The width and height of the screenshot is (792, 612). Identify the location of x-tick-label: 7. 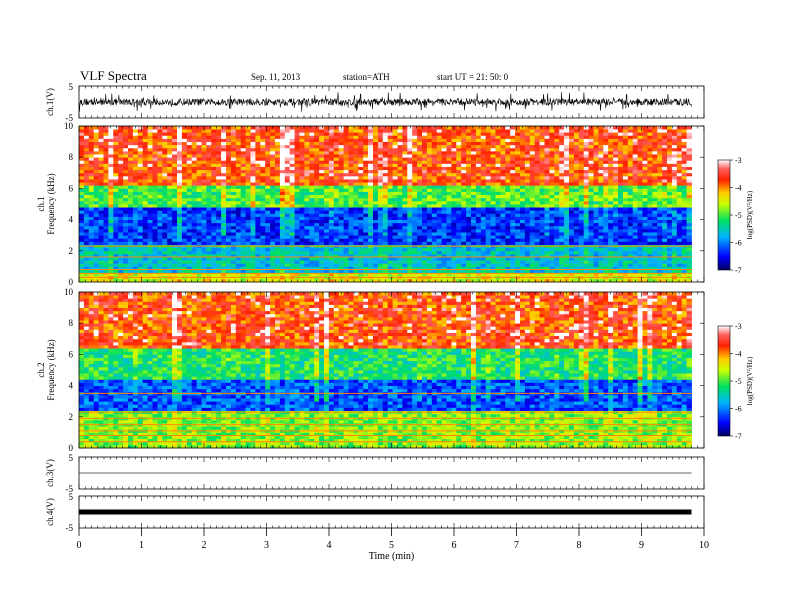
(516, 545).